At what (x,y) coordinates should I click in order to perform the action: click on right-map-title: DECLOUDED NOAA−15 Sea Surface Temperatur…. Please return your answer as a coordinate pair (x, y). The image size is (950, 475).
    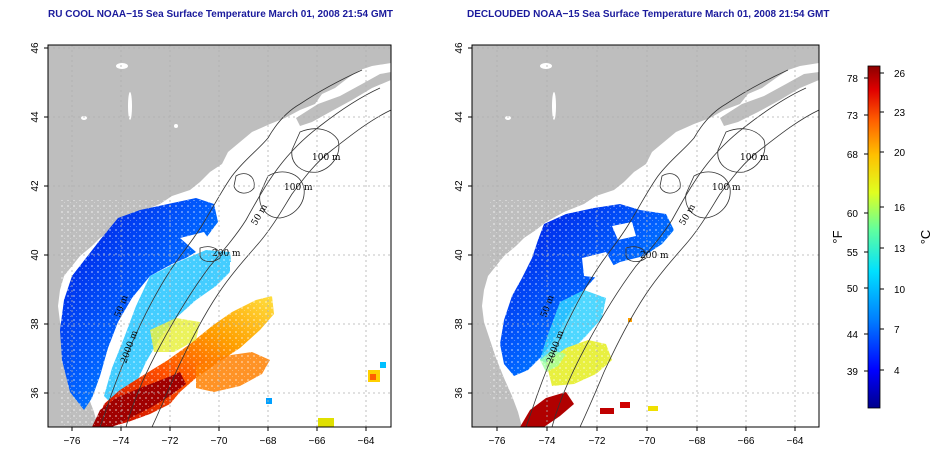
    Looking at the image, I should click on (648, 14).